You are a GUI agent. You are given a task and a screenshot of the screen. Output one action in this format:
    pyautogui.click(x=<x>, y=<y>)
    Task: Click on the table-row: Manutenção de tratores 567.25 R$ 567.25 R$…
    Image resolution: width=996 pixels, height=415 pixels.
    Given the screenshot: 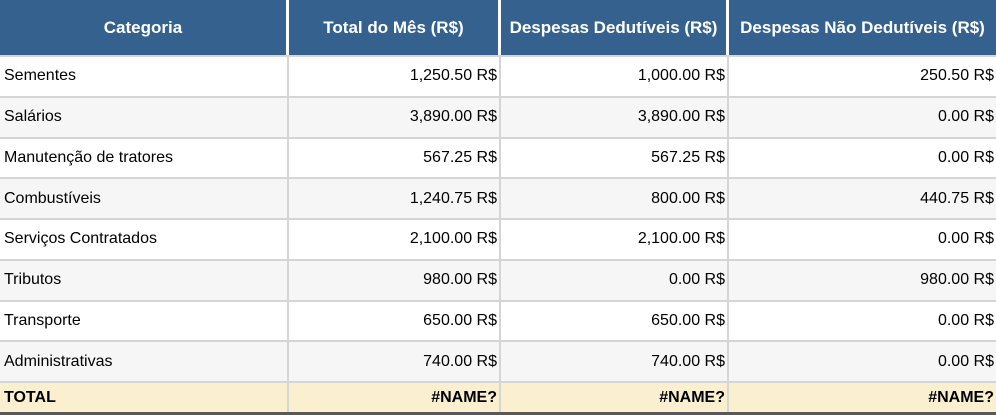 What is the action you would take?
    pyautogui.click(x=498, y=159)
    